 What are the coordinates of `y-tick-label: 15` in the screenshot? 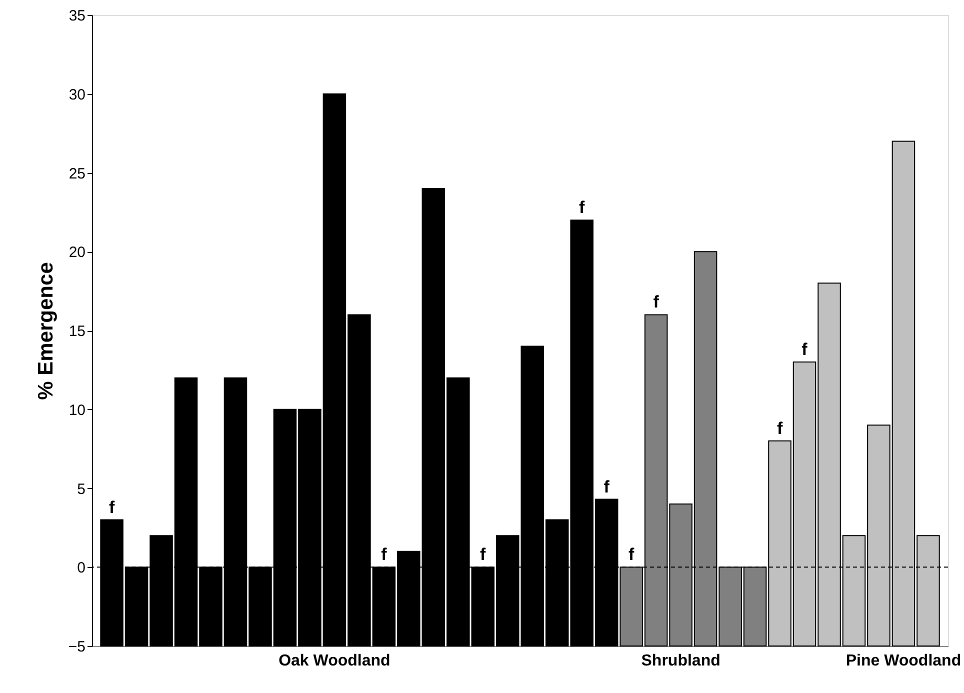 It's located at (77, 331).